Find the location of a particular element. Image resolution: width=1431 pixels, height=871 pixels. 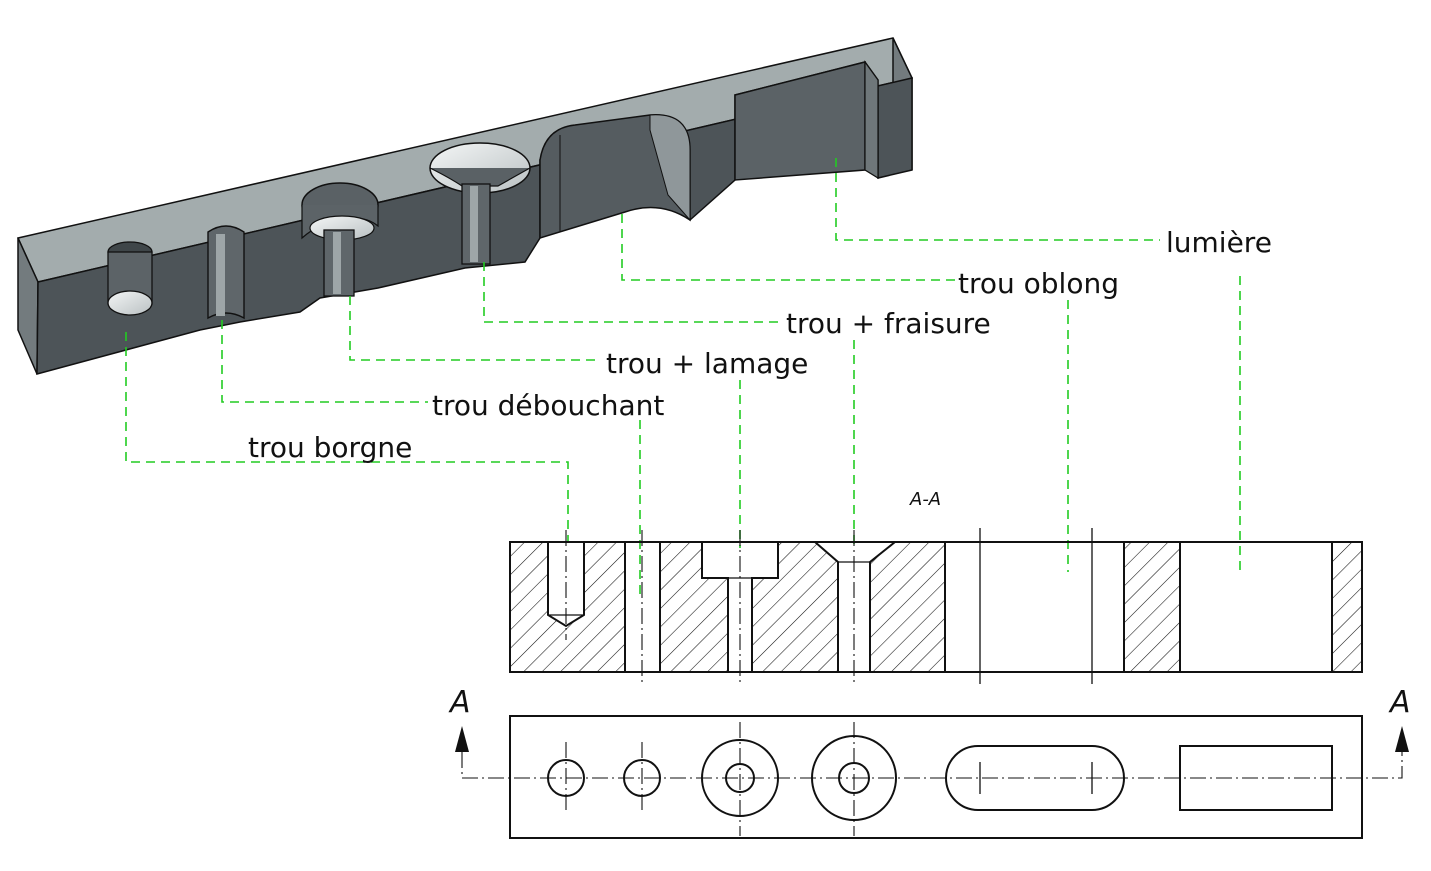

label-trou-borgne: trou borgne is located at coordinates (330, 447).